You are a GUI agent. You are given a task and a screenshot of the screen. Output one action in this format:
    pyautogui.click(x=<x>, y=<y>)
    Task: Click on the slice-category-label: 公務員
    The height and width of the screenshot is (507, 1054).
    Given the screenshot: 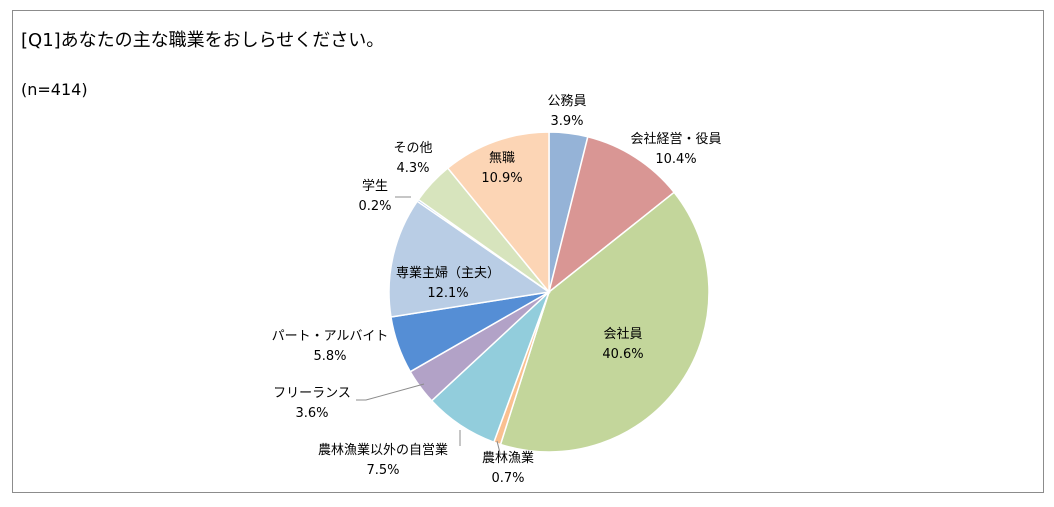 What is the action you would take?
    pyautogui.click(x=566, y=101)
    